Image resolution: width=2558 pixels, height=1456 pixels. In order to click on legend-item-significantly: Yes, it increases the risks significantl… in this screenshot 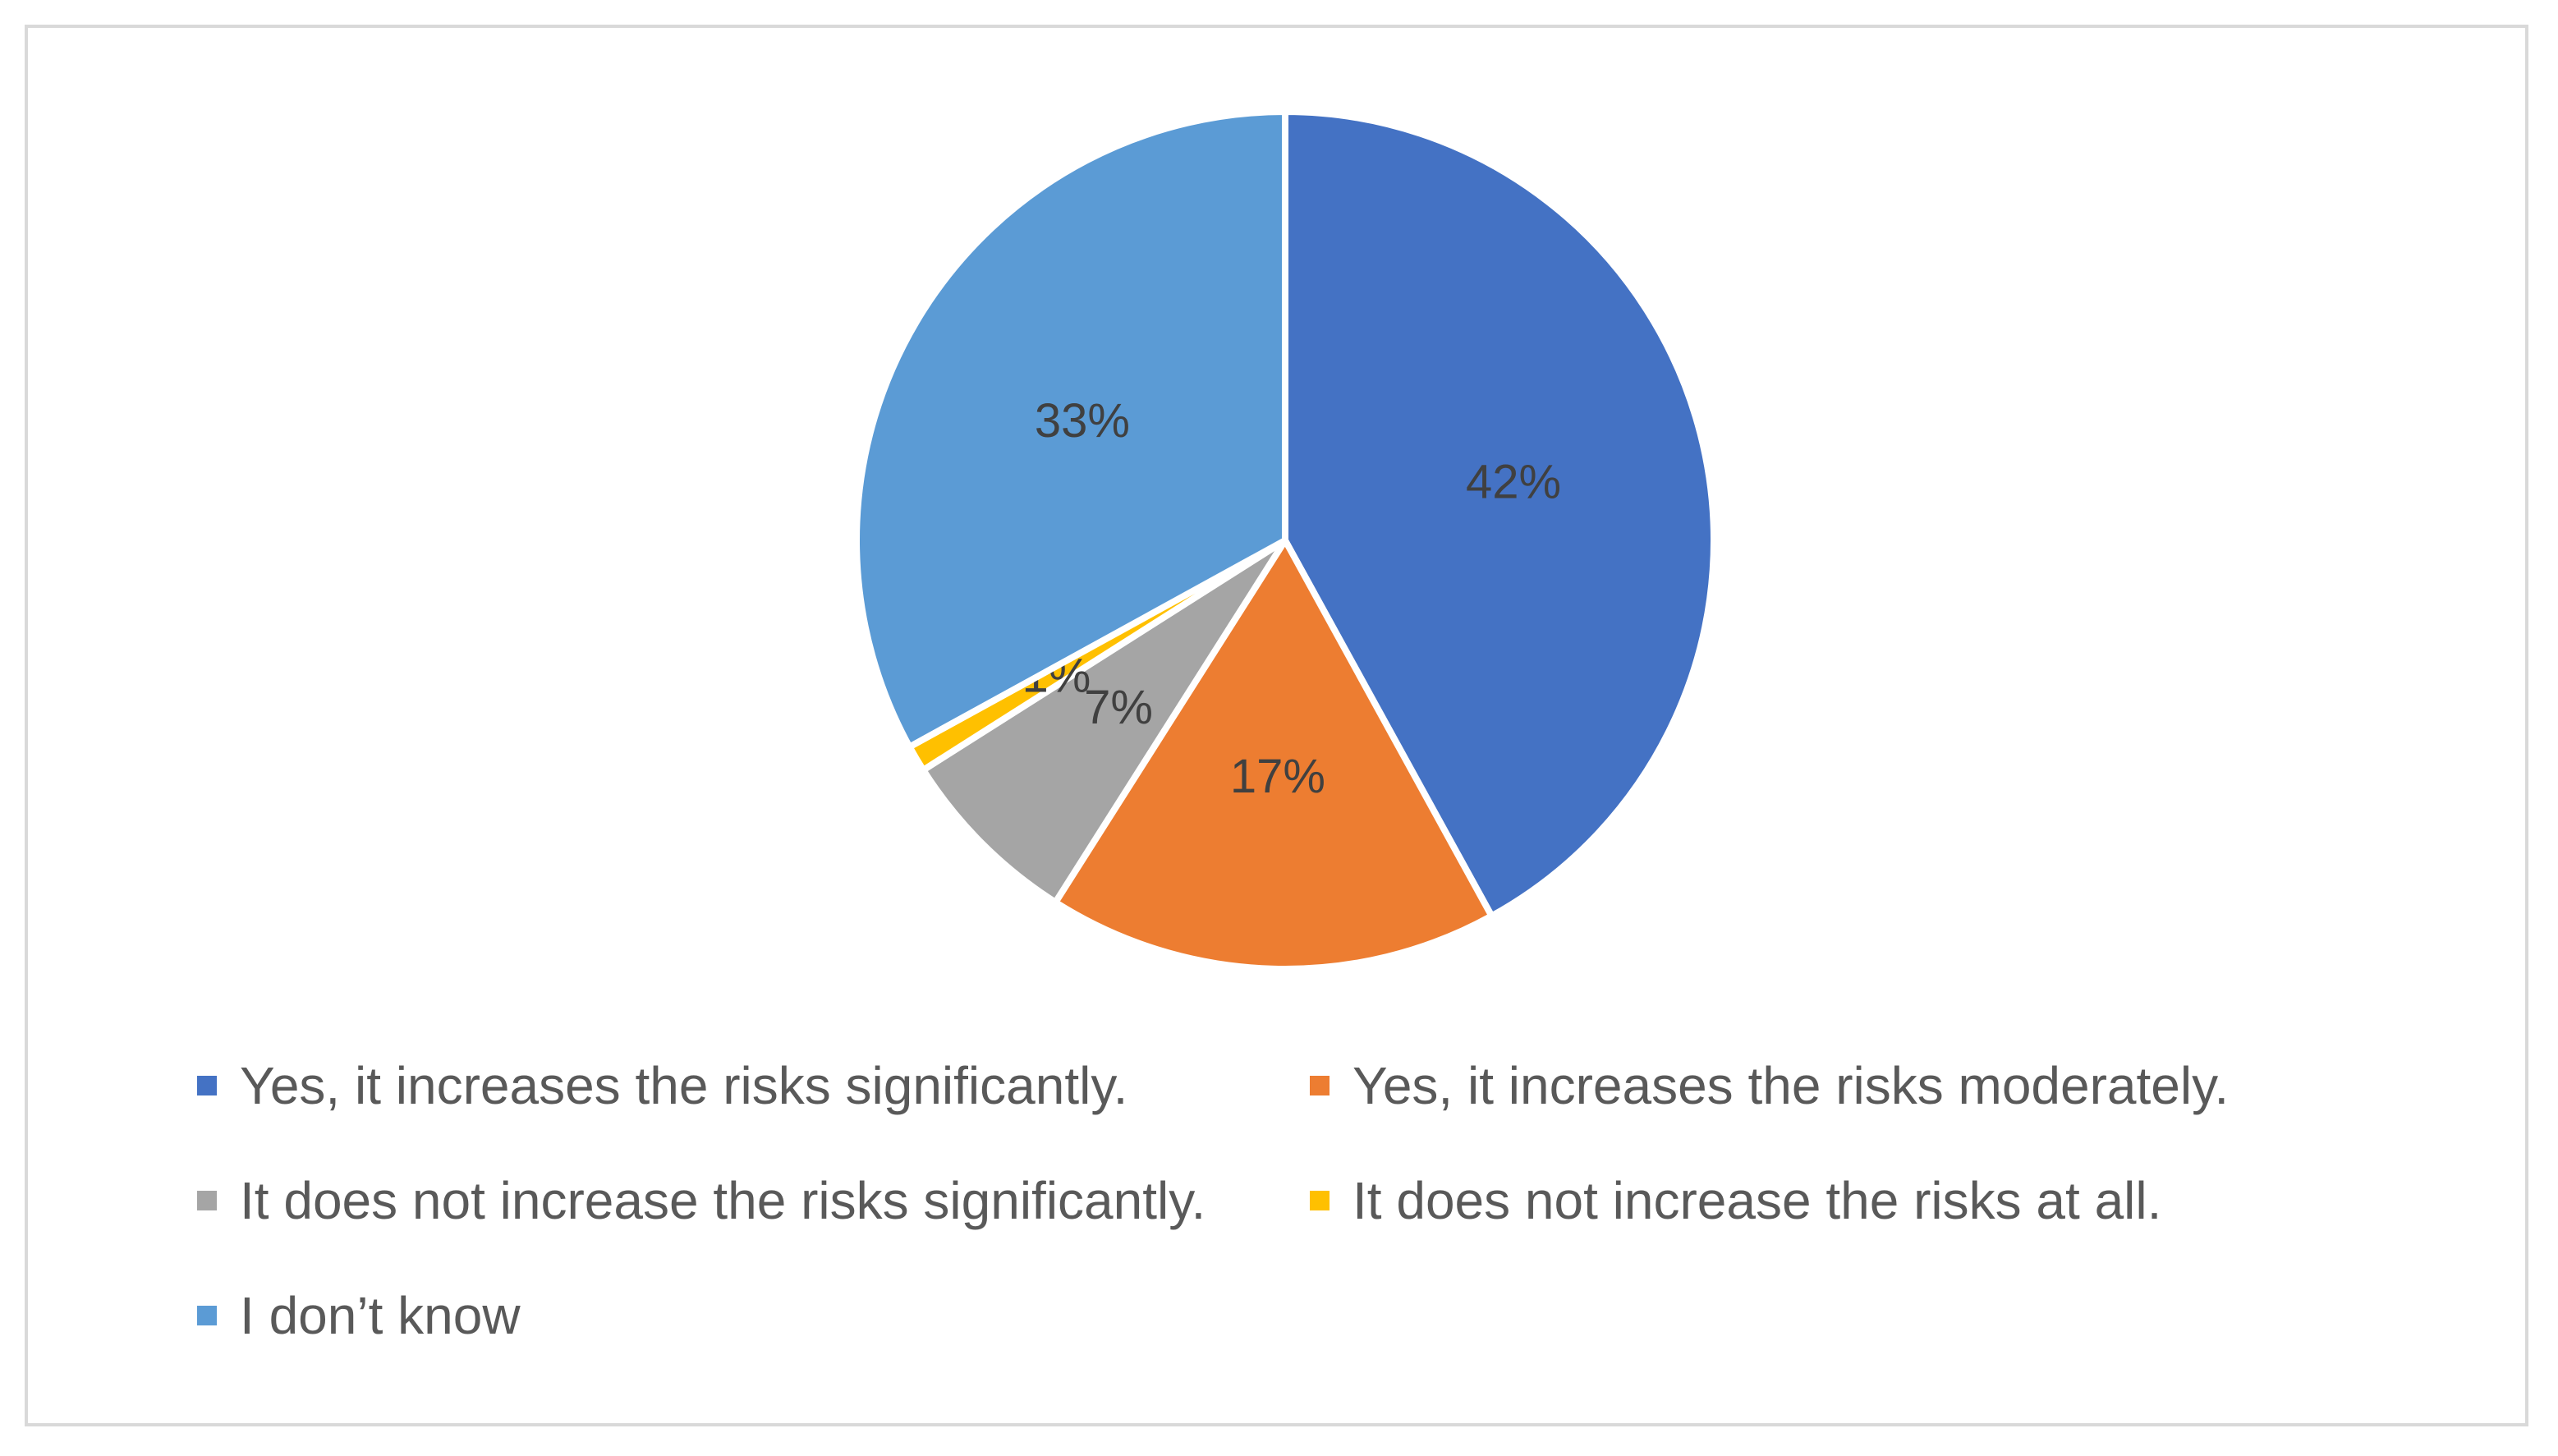, I will do `click(662, 1085)`.